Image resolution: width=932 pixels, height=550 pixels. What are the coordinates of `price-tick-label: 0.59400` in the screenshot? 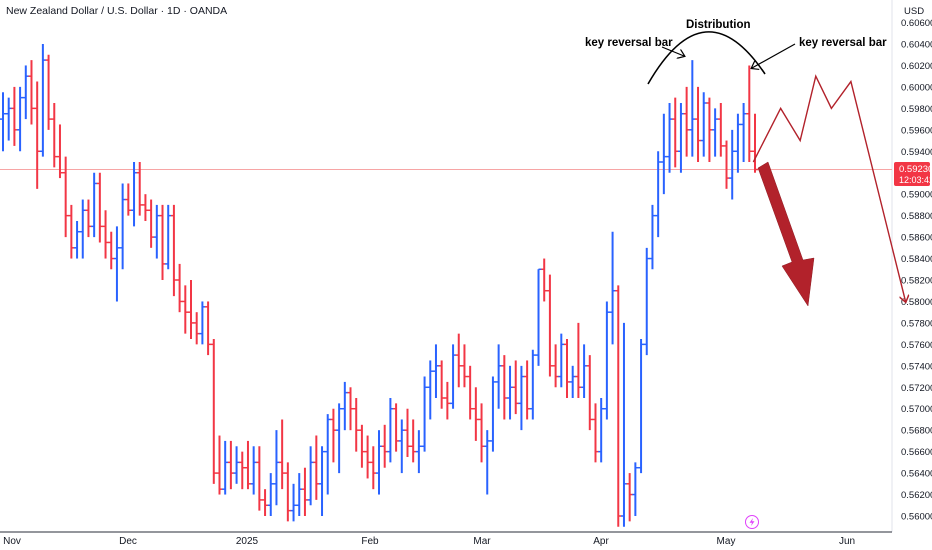 It's located at (916, 152).